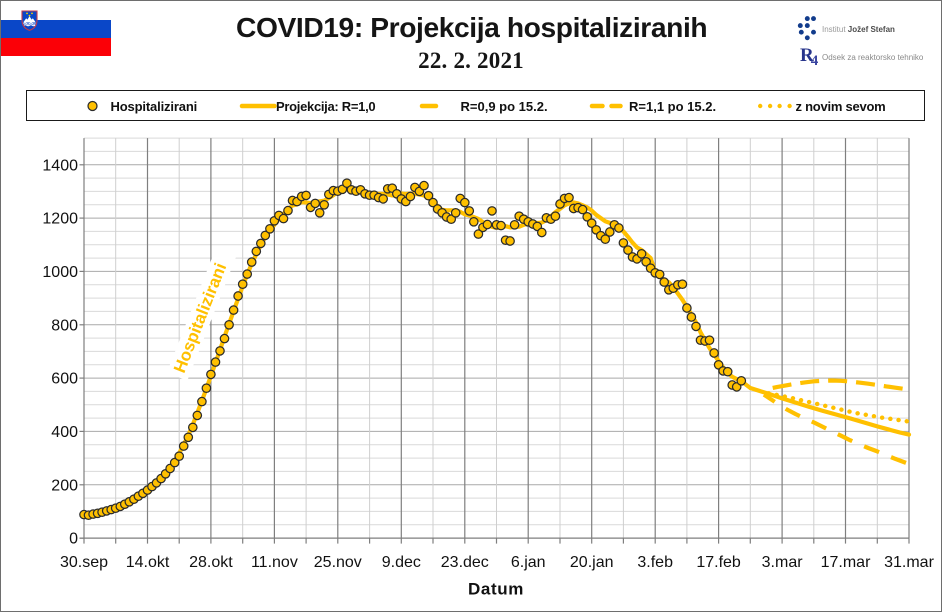  Describe the element at coordinates (148, 562) in the screenshot. I see `svg-text: 14.okt` at that location.